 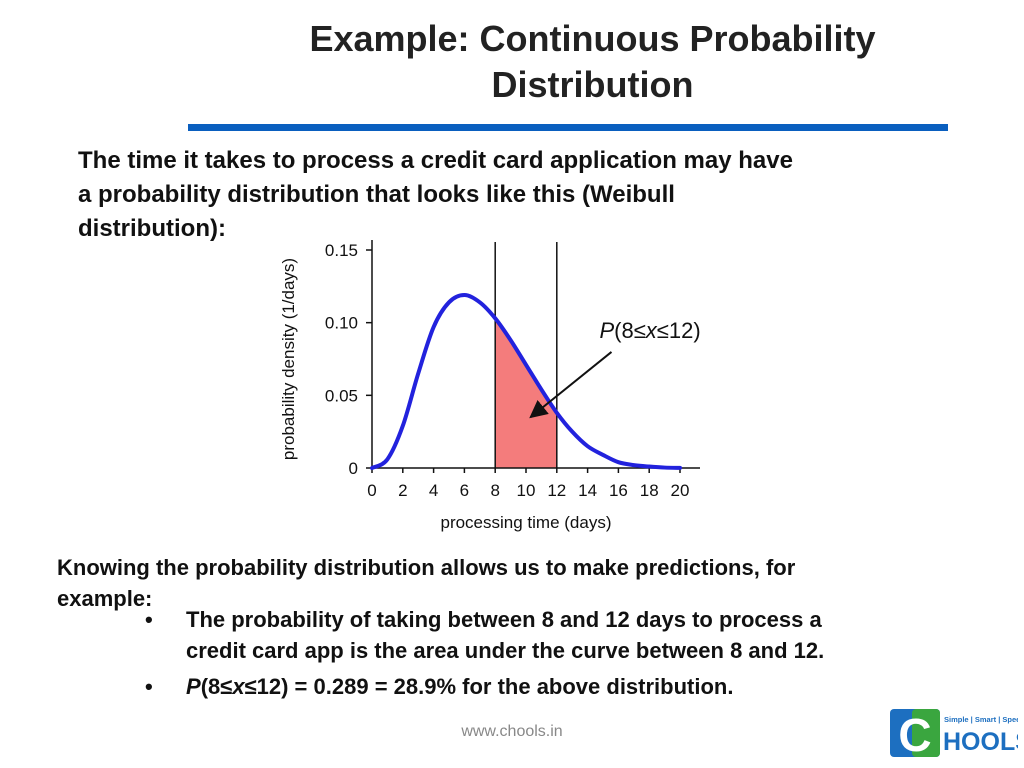 I want to click on logo-letter: C, so click(x=914, y=733).